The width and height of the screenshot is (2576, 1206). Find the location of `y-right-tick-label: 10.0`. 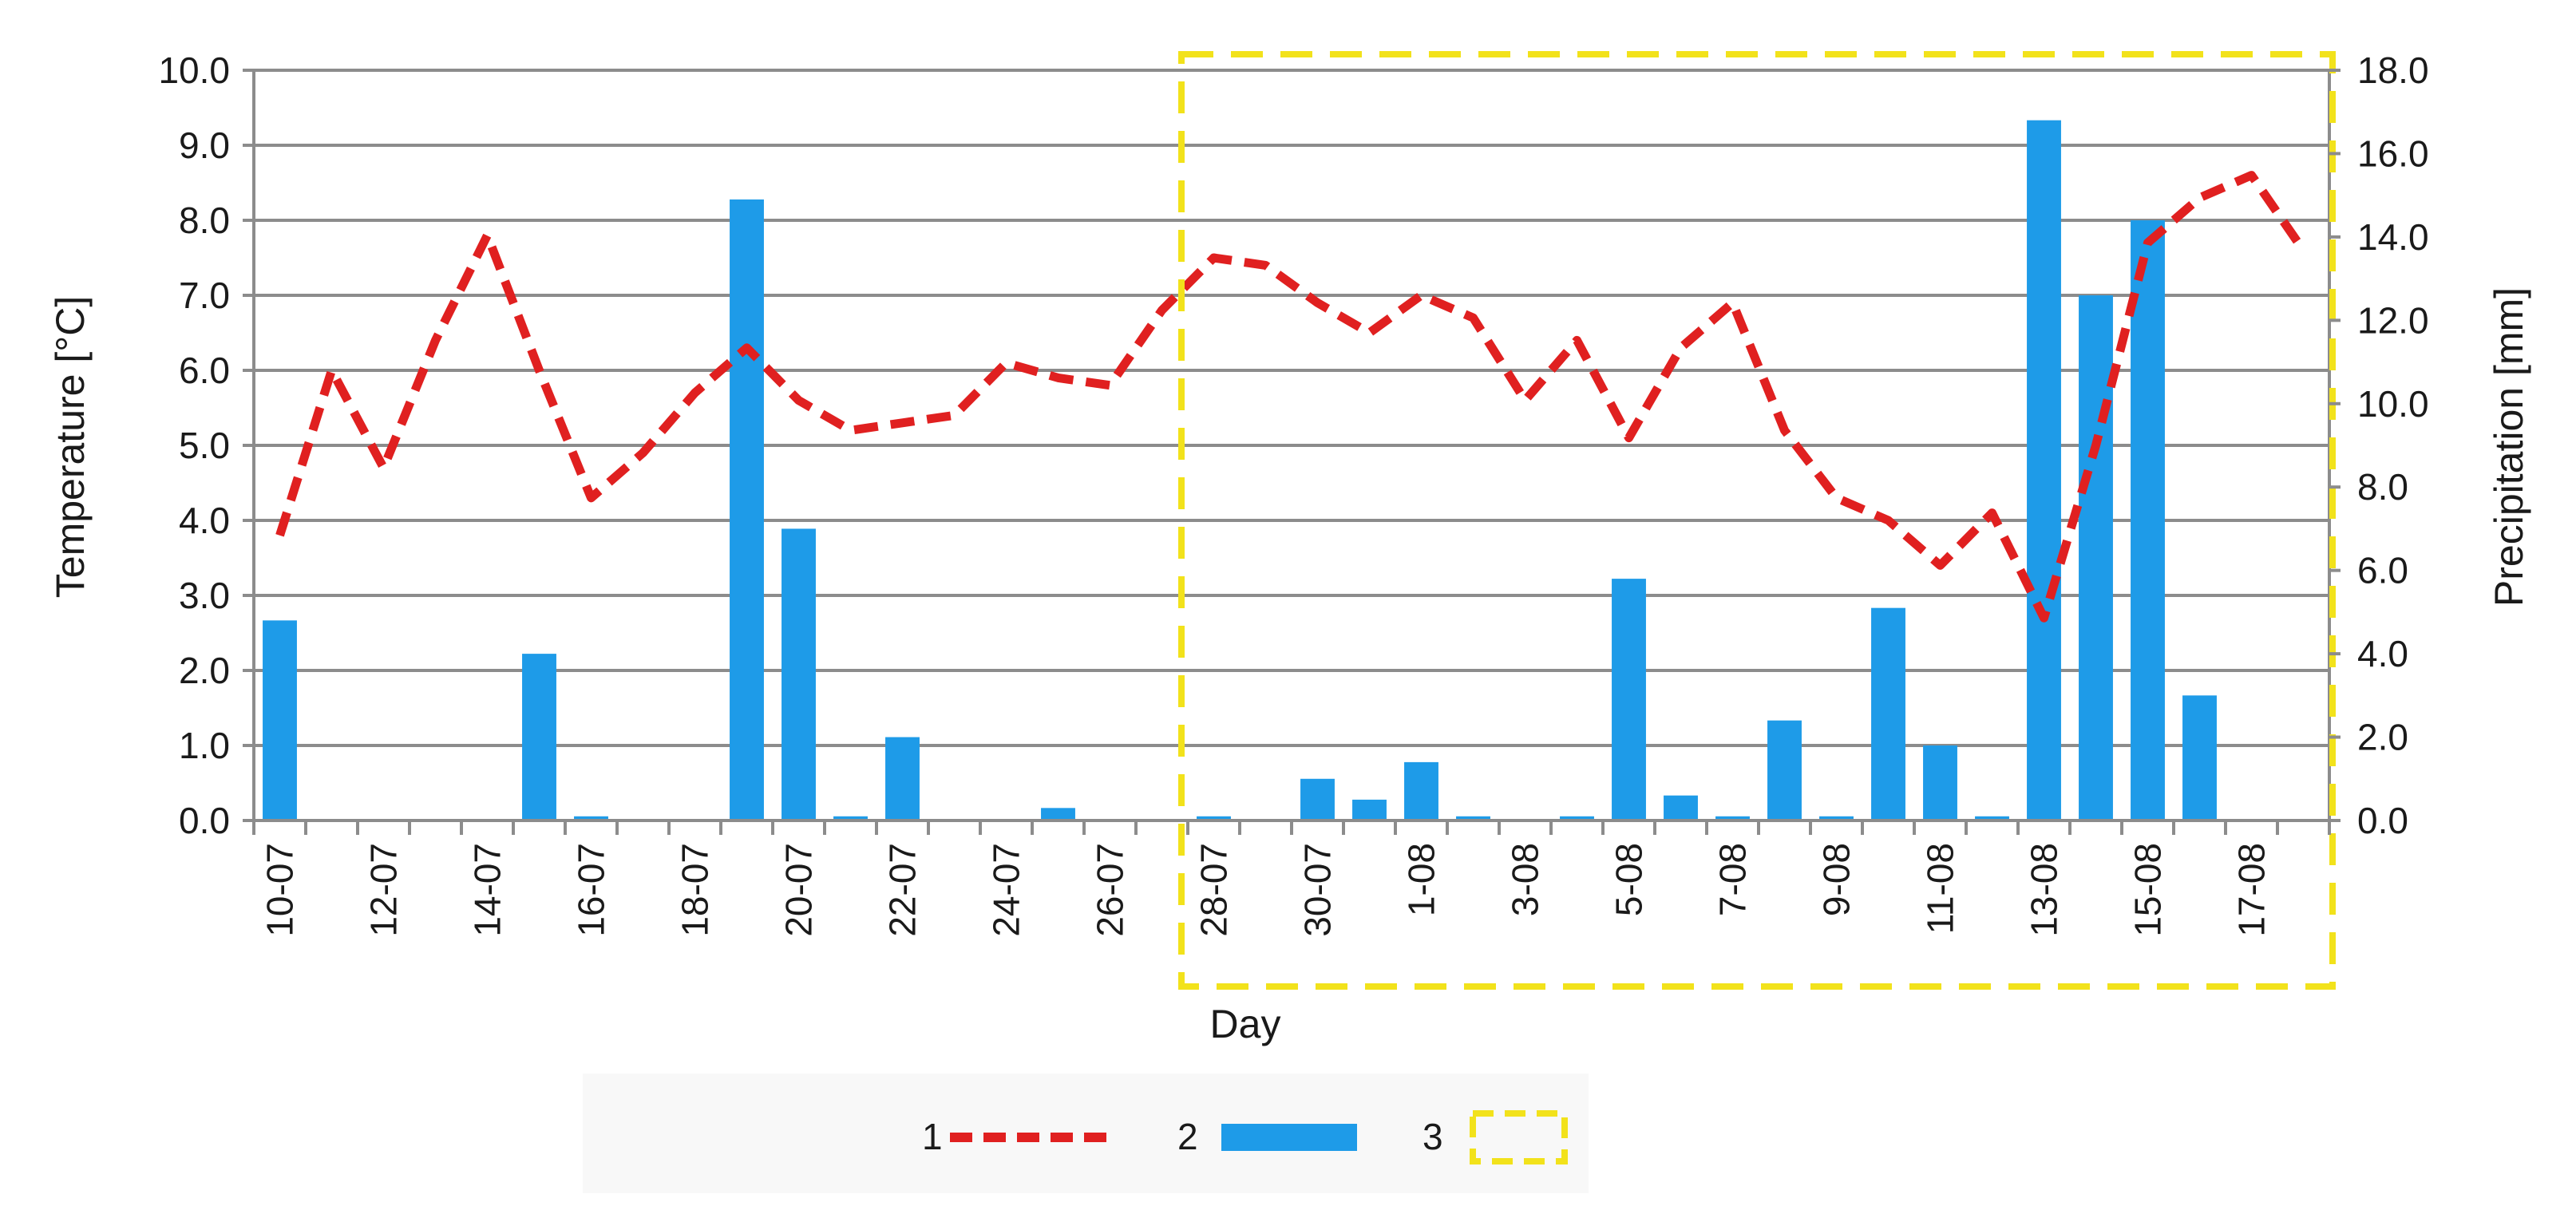

y-right-tick-label: 10.0 is located at coordinates (2393, 404).